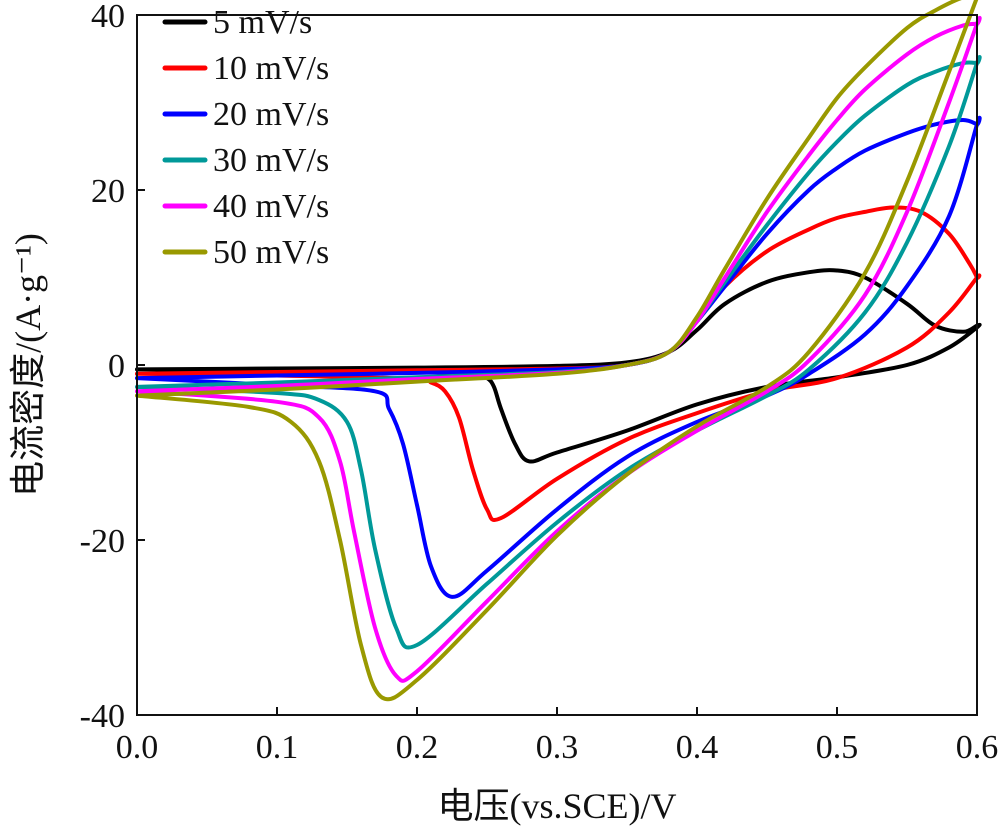  I want to click on y-tick-label-2: 0, so click(116, 366).